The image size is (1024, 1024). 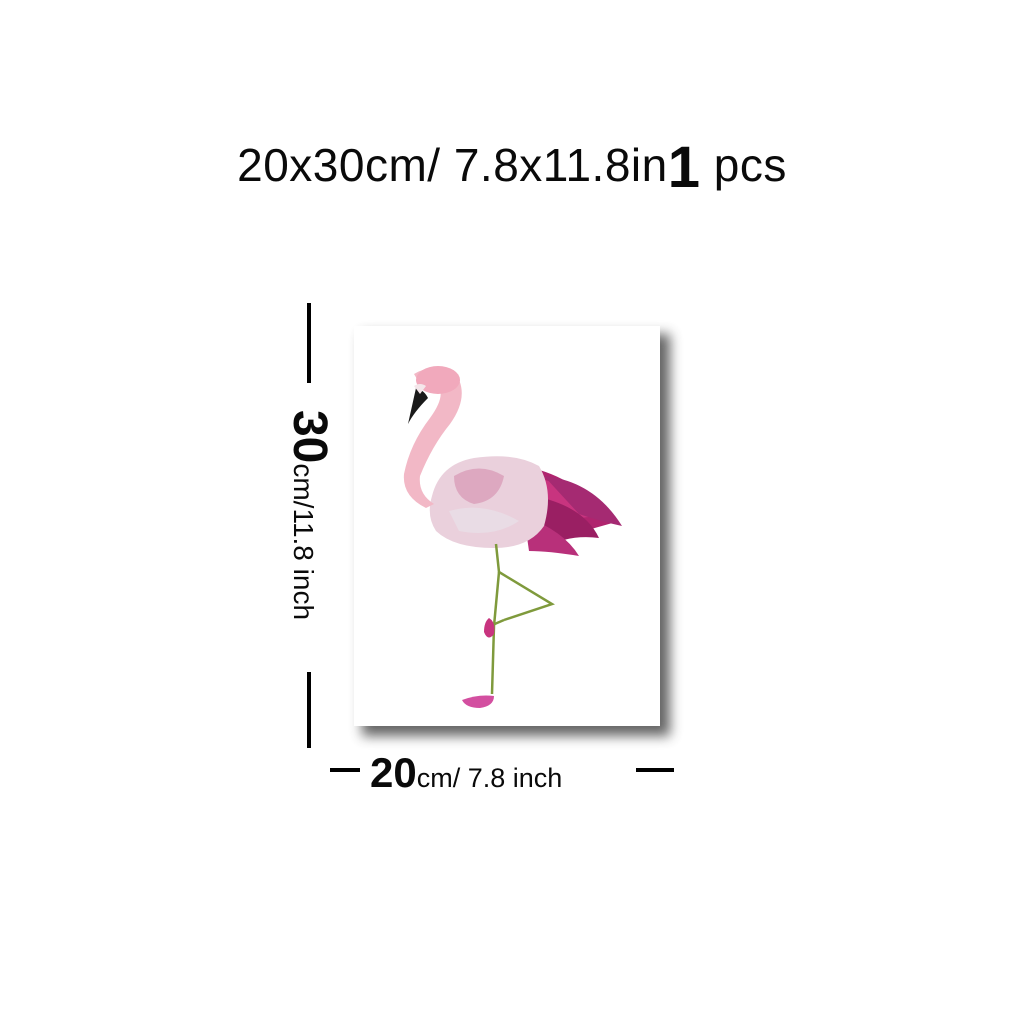 I want to click on width-dimension-label: 20cm/ 7.8 inch, so click(x=466, y=773).